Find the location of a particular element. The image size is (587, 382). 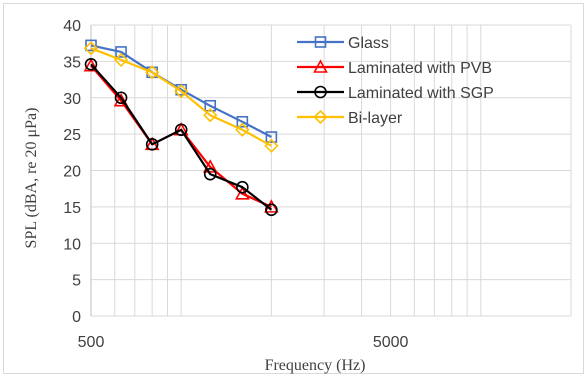

y-tick-label: 35 is located at coordinates (72, 62).